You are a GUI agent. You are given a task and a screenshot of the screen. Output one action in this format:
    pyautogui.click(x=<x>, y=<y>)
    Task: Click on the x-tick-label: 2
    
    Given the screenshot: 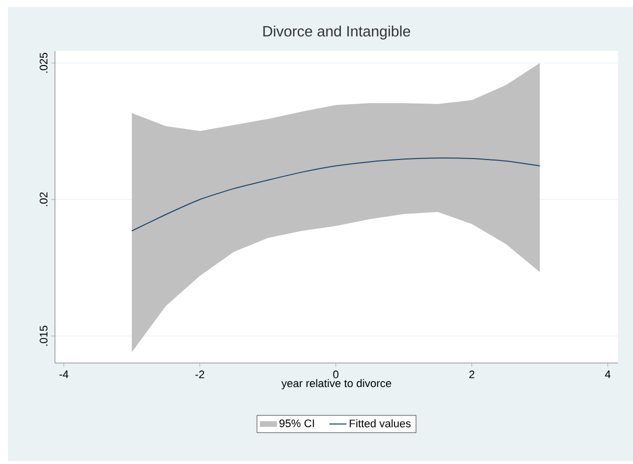 What is the action you would take?
    pyautogui.click(x=471, y=374)
    